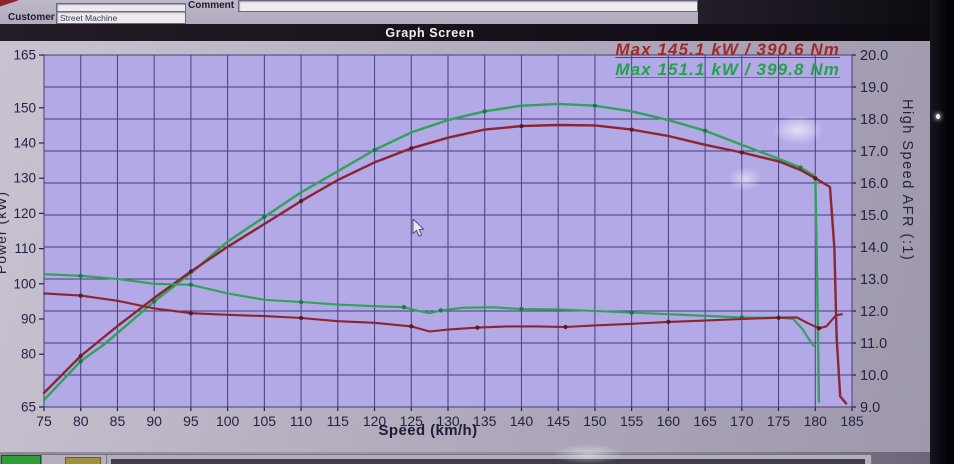  What do you see at coordinates (83, 460) in the screenshot?
I see `toolbar-button-olive` at bounding box center [83, 460].